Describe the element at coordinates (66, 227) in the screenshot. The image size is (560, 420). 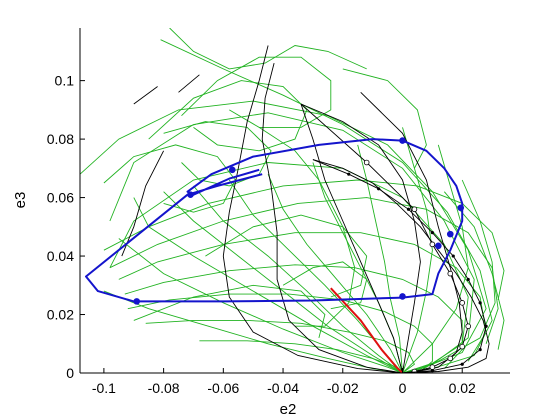
I see `y-ticks: 0 0.02 0.04 0.06 0.08 0.1` at that location.